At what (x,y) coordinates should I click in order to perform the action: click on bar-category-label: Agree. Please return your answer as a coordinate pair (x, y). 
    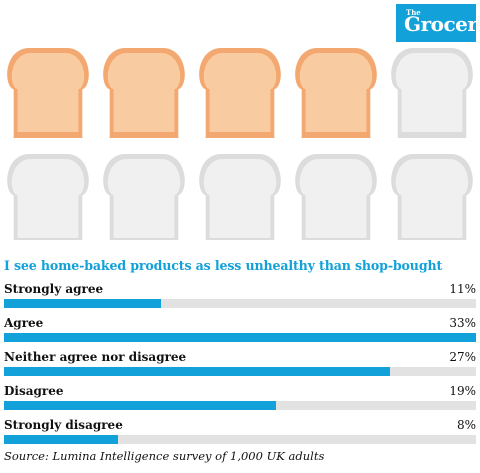
    Looking at the image, I should click on (24, 323).